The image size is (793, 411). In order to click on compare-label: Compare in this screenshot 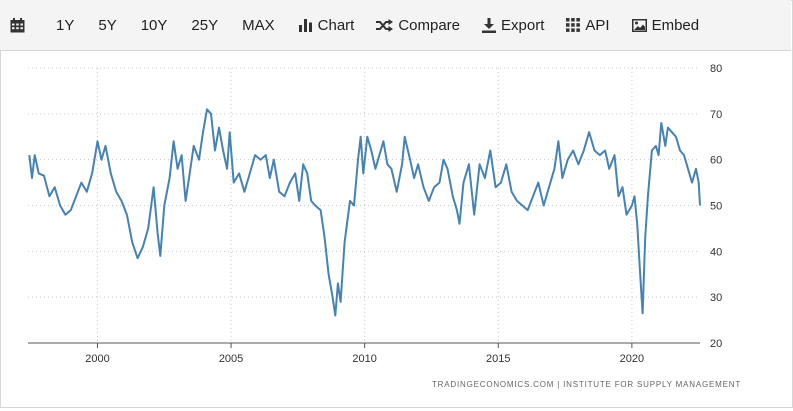, I will do `click(429, 25)`.